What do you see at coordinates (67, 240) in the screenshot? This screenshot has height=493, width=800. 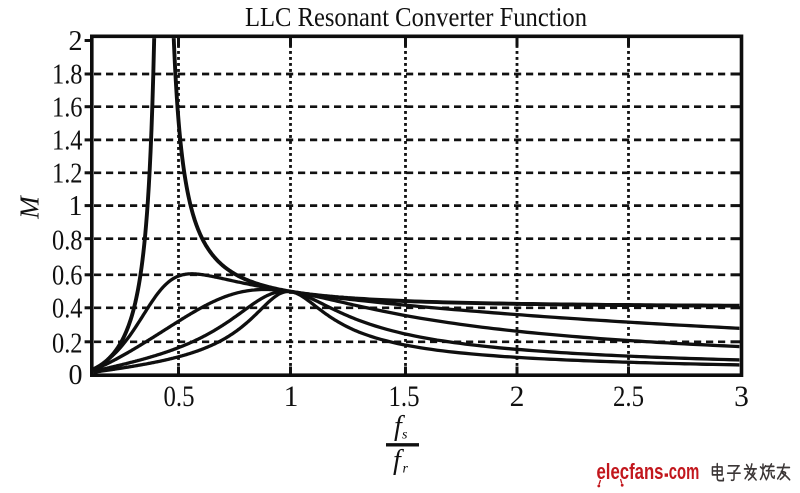 I see `svg-text: 0.8` at bounding box center [67, 240].